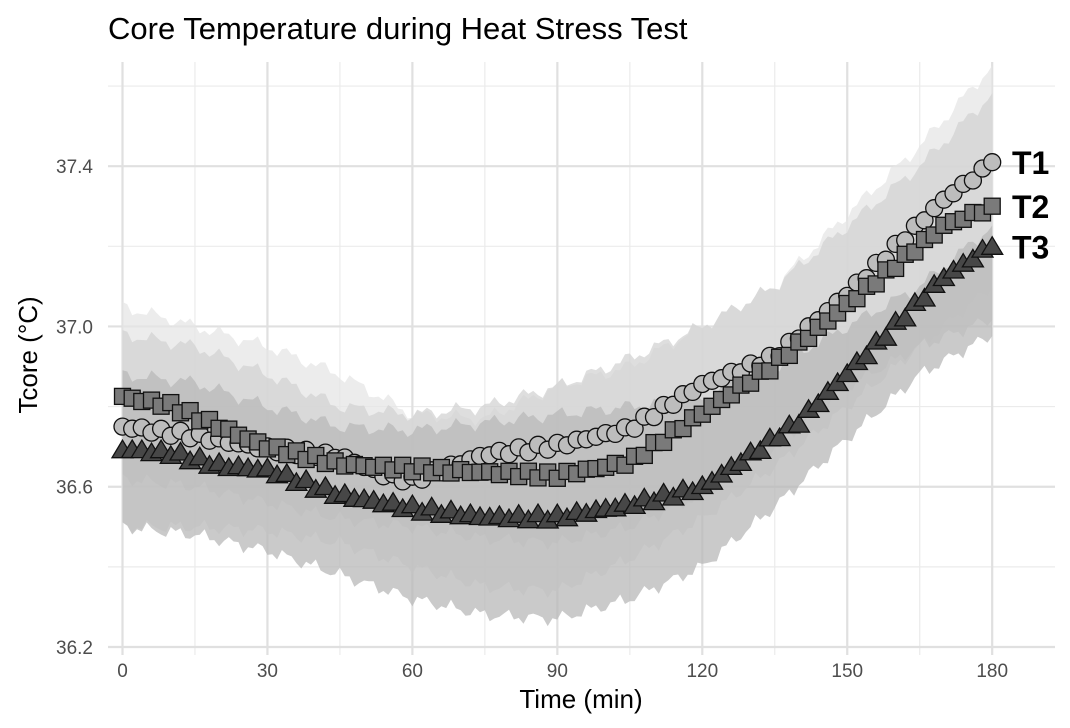 The height and width of the screenshot is (728, 1070). Describe the element at coordinates (580, 699) in the screenshot. I see `x-axis-title: Time (min)` at that location.